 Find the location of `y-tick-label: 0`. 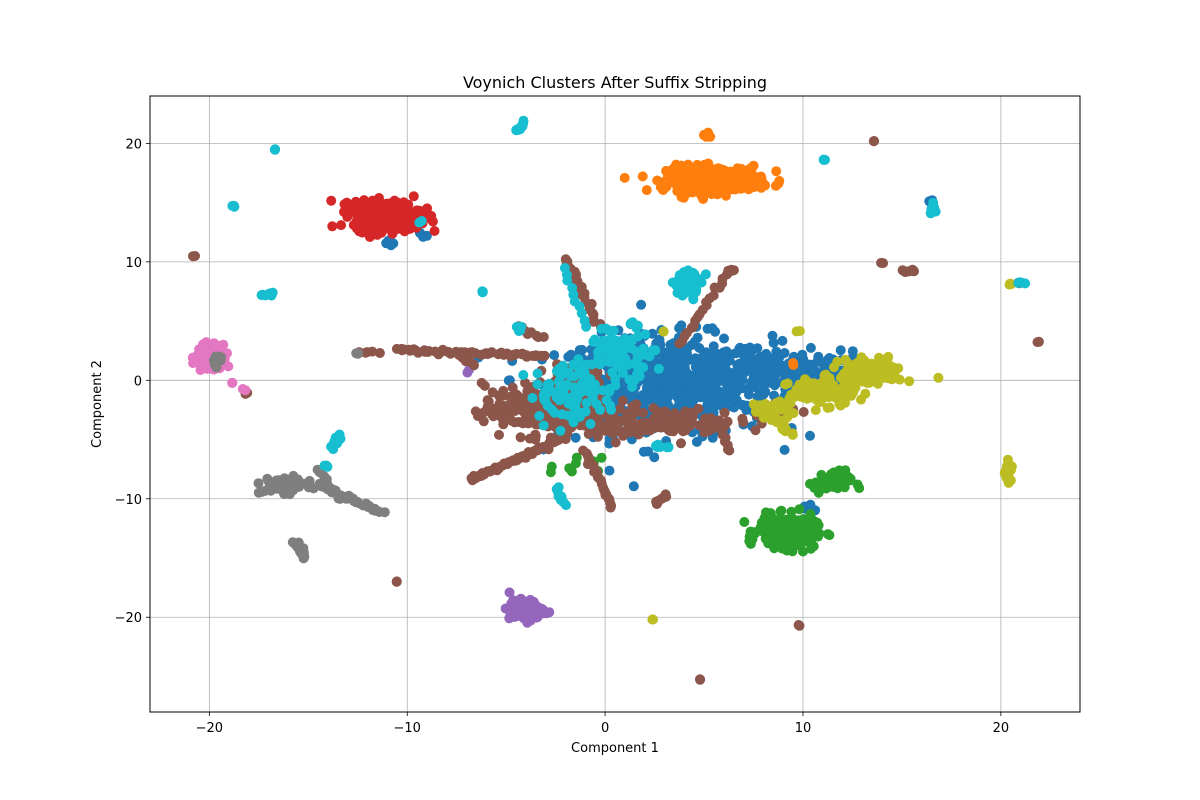

y-tick-label: 0 is located at coordinates (138, 381).